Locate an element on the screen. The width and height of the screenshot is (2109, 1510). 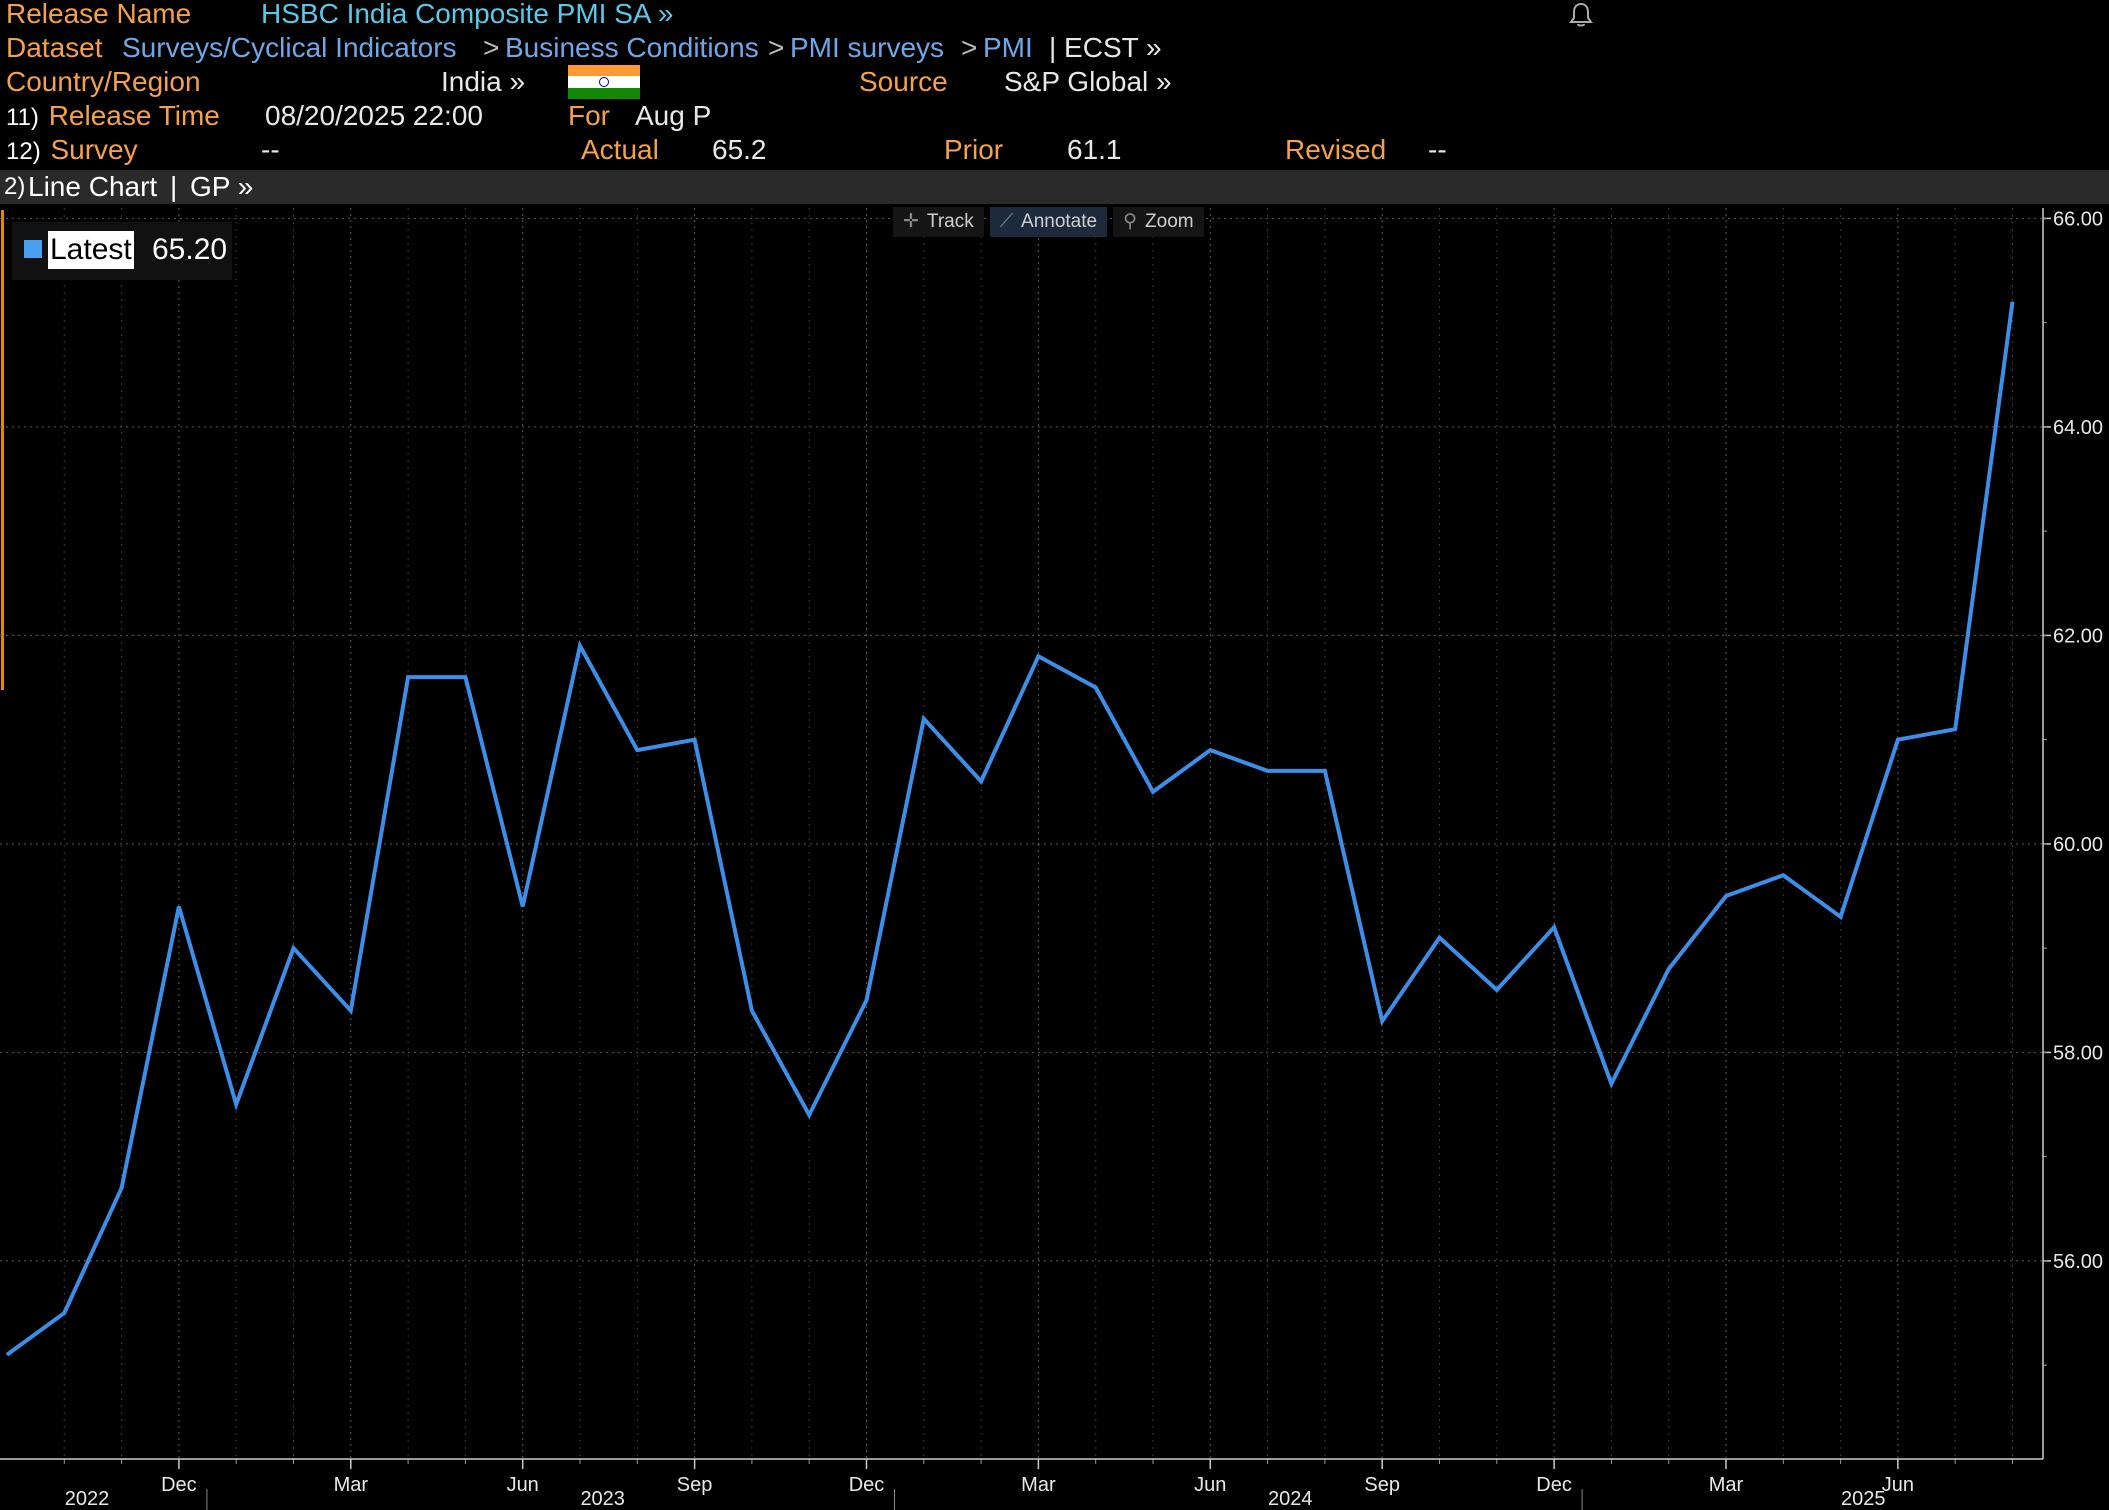
release-time-label: Release Time is located at coordinates (134, 115).